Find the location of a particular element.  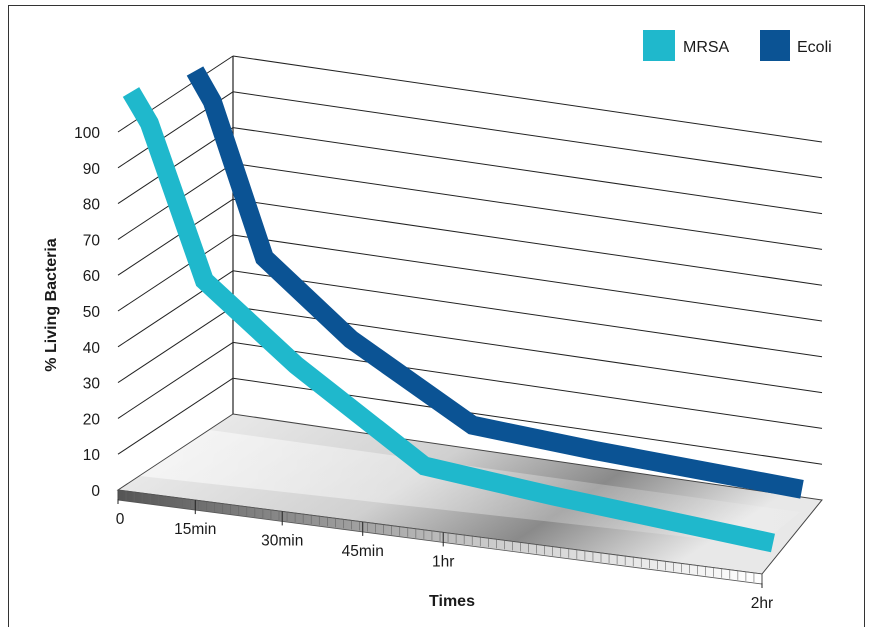

y-tick-label: 10 is located at coordinates (92, 455).